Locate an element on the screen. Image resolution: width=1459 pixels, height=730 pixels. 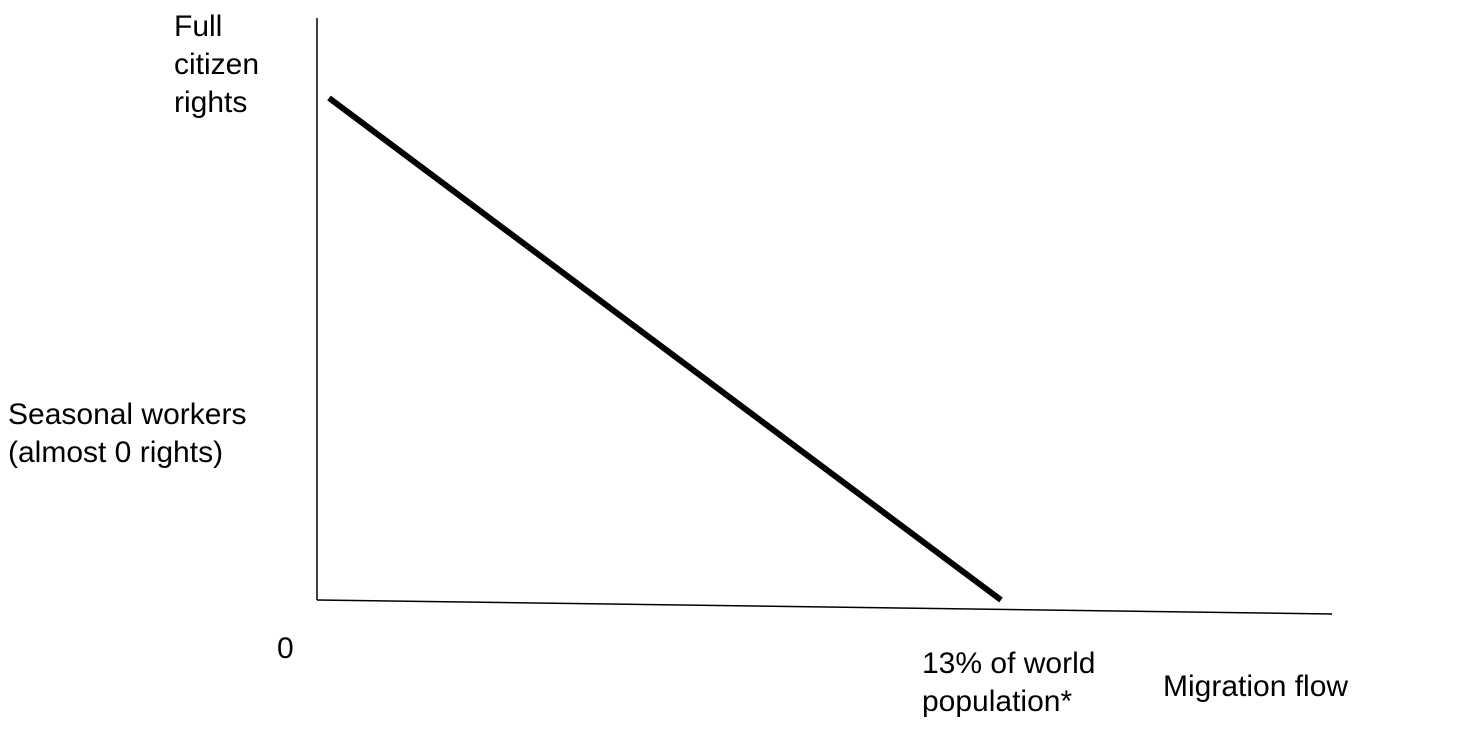
x-axis is located at coordinates (824, 607).